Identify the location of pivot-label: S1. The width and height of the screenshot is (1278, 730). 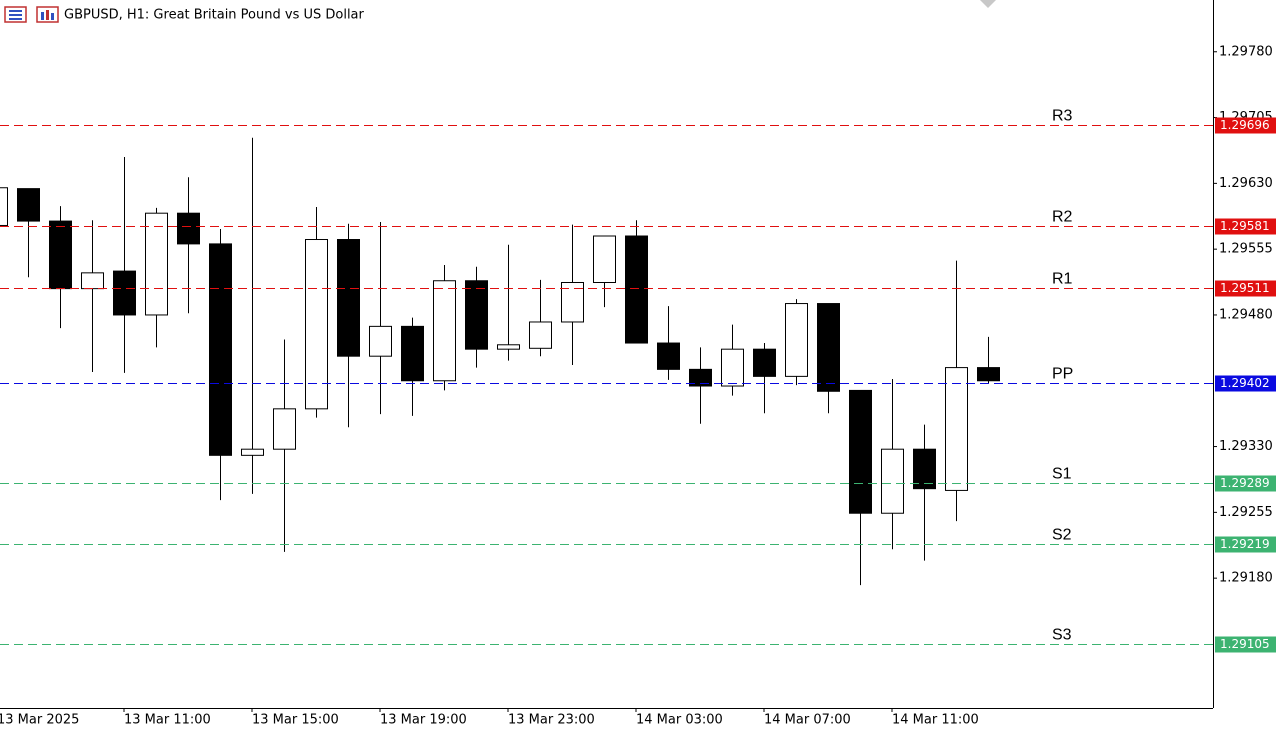
(1062, 474).